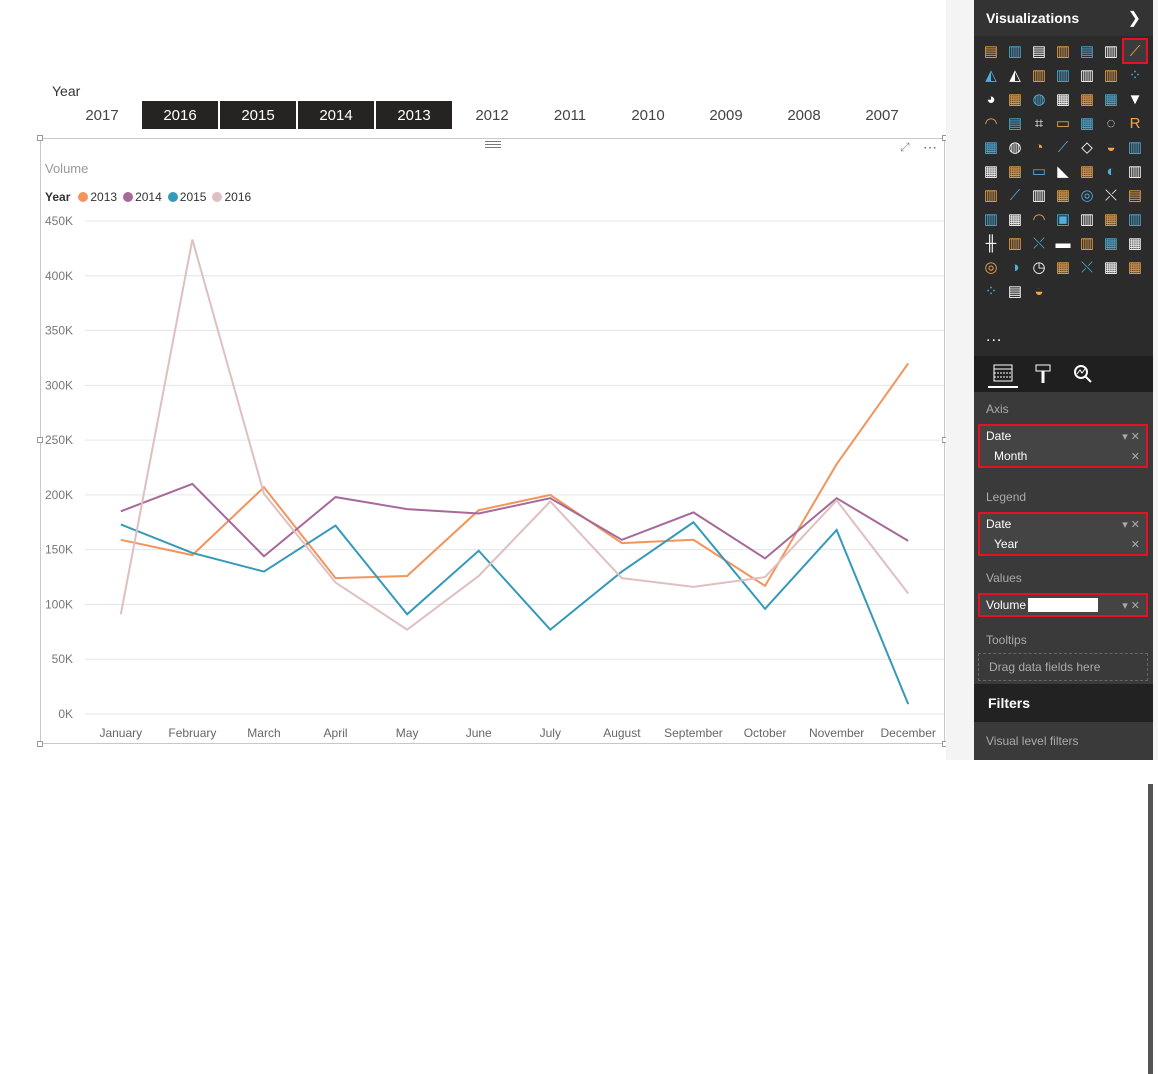 The height and width of the screenshot is (1074, 1158). Describe the element at coordinates (570, 115) in the screenshot. I see `slicer-tile-2011: 2011` at that location.